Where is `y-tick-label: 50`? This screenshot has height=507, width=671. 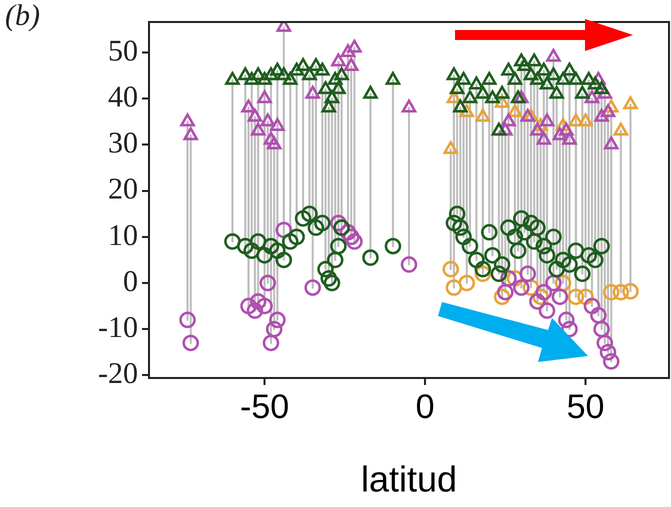
y-tick-label: 50 is located at coordinates (123, 51).